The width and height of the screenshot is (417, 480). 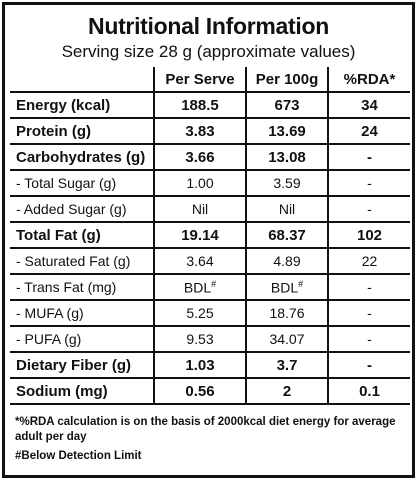 What do you see at coordinates (200, 313) in the screenshot?
I see `value-cell: 5.25` at bounding box center [200, 313].